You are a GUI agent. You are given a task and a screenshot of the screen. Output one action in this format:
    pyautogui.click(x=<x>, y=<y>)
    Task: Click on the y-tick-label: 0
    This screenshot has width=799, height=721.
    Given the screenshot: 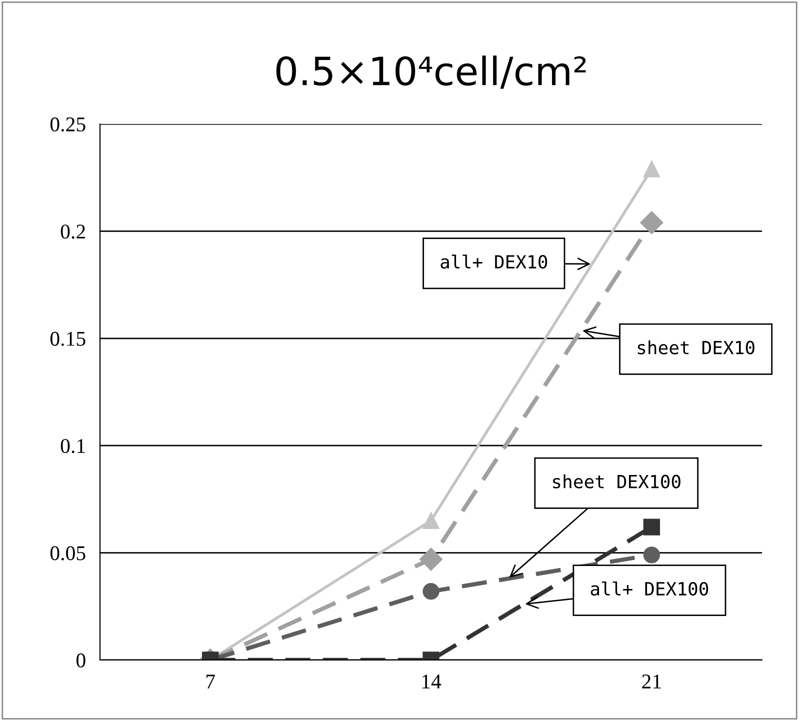 What is the action you would take?
    pyautogui.click(x=81, y=660)
    